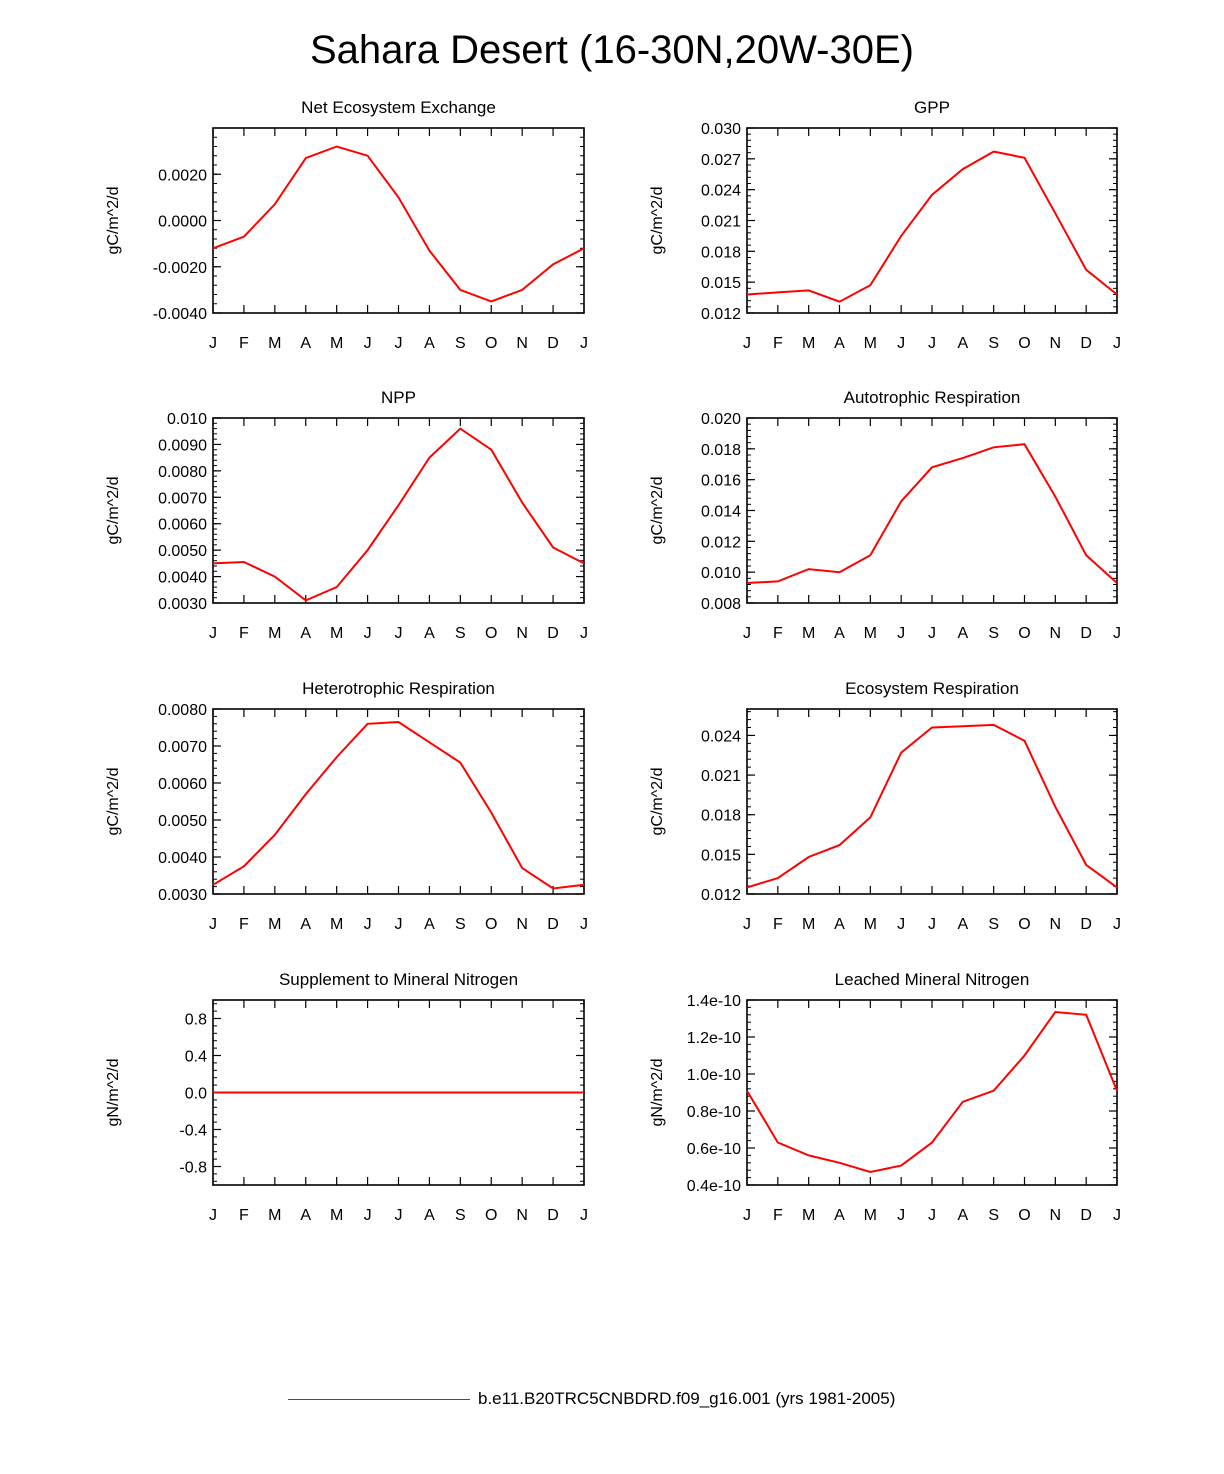 This screenshot has width=1224, height=1474. What do you see at coordinates (193, 1168) in the screenshot?
I see `y-tick-label: -0.8` at bounding box center [193, 1168].